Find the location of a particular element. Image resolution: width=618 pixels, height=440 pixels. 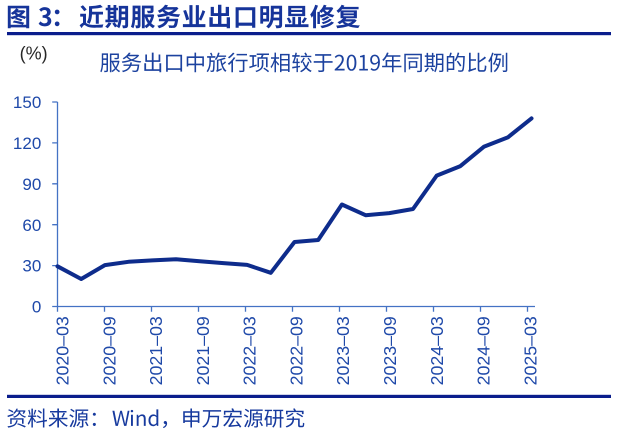

svg-text: 2024–03 is located at coordinates (437, 350).